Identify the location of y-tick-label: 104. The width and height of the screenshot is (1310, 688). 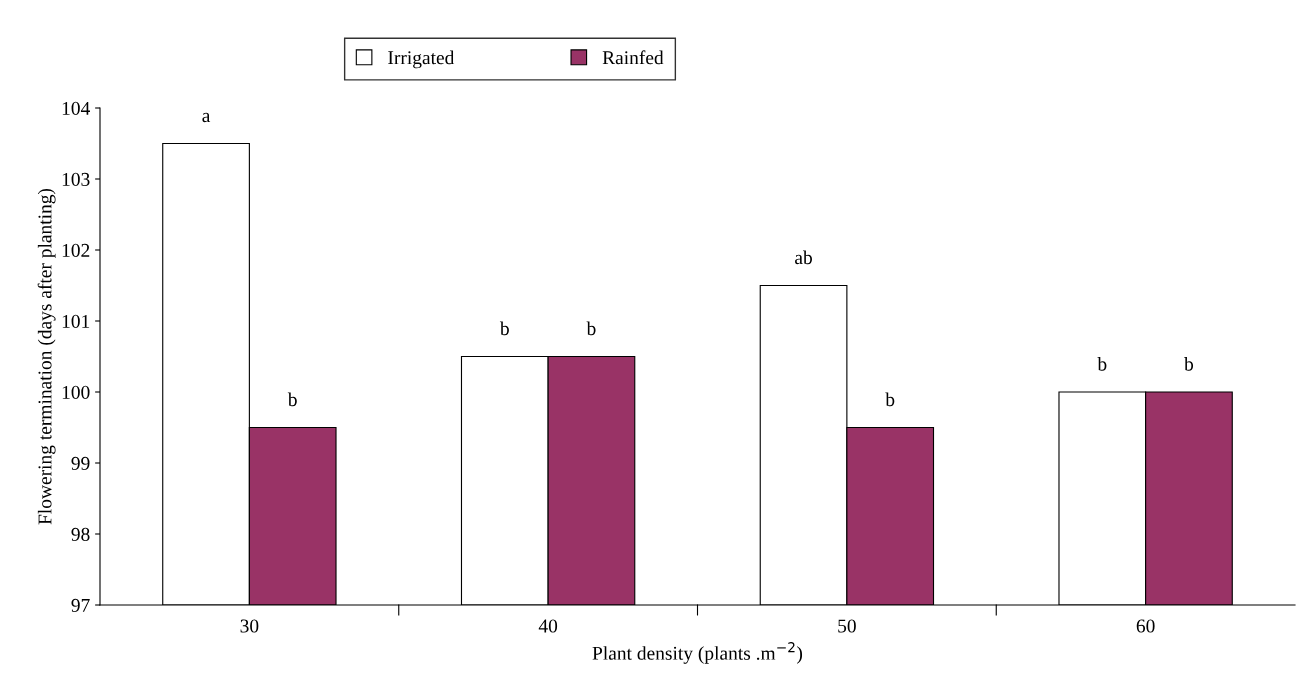
(76, 108).